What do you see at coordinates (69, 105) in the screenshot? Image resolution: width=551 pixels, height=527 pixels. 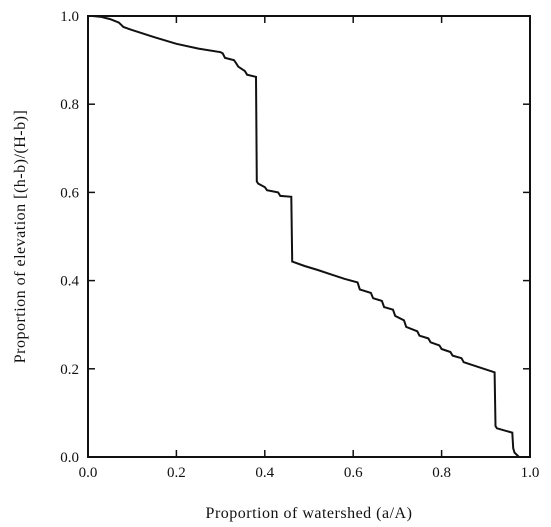 I see `y-tick-label: 0.8` at bounding box center [69, 105].